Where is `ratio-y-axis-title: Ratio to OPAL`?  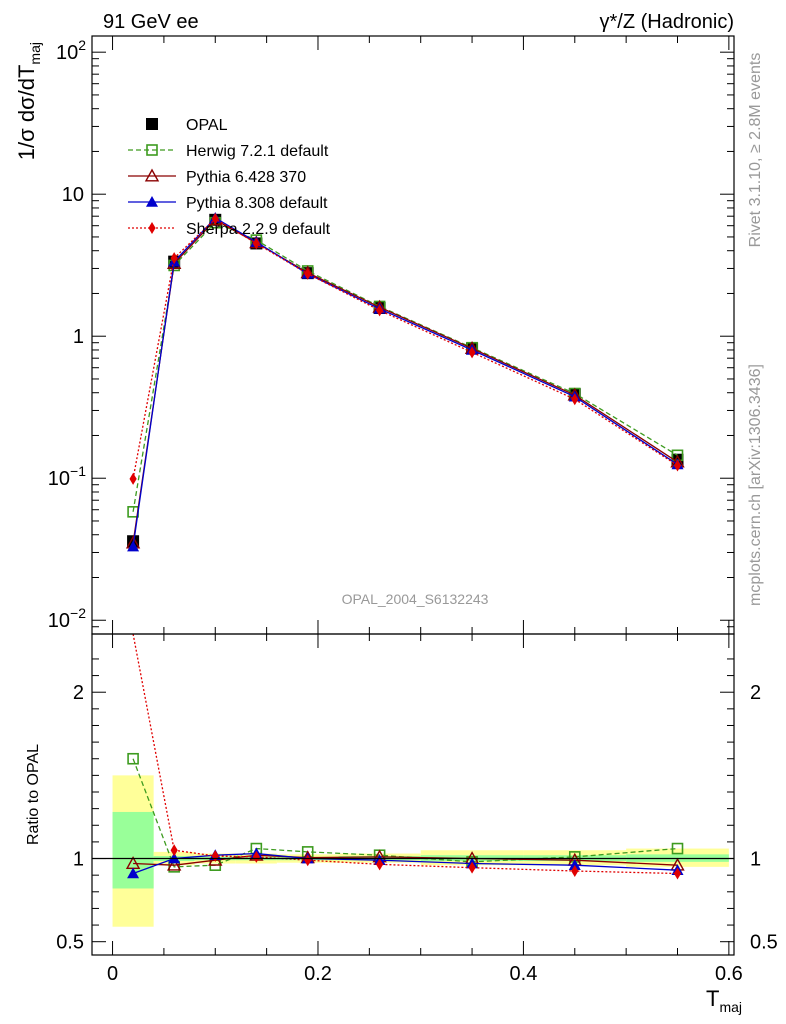 ratio-y-axis-title: Ratio to OPAL is located at coordinates (33, 794).